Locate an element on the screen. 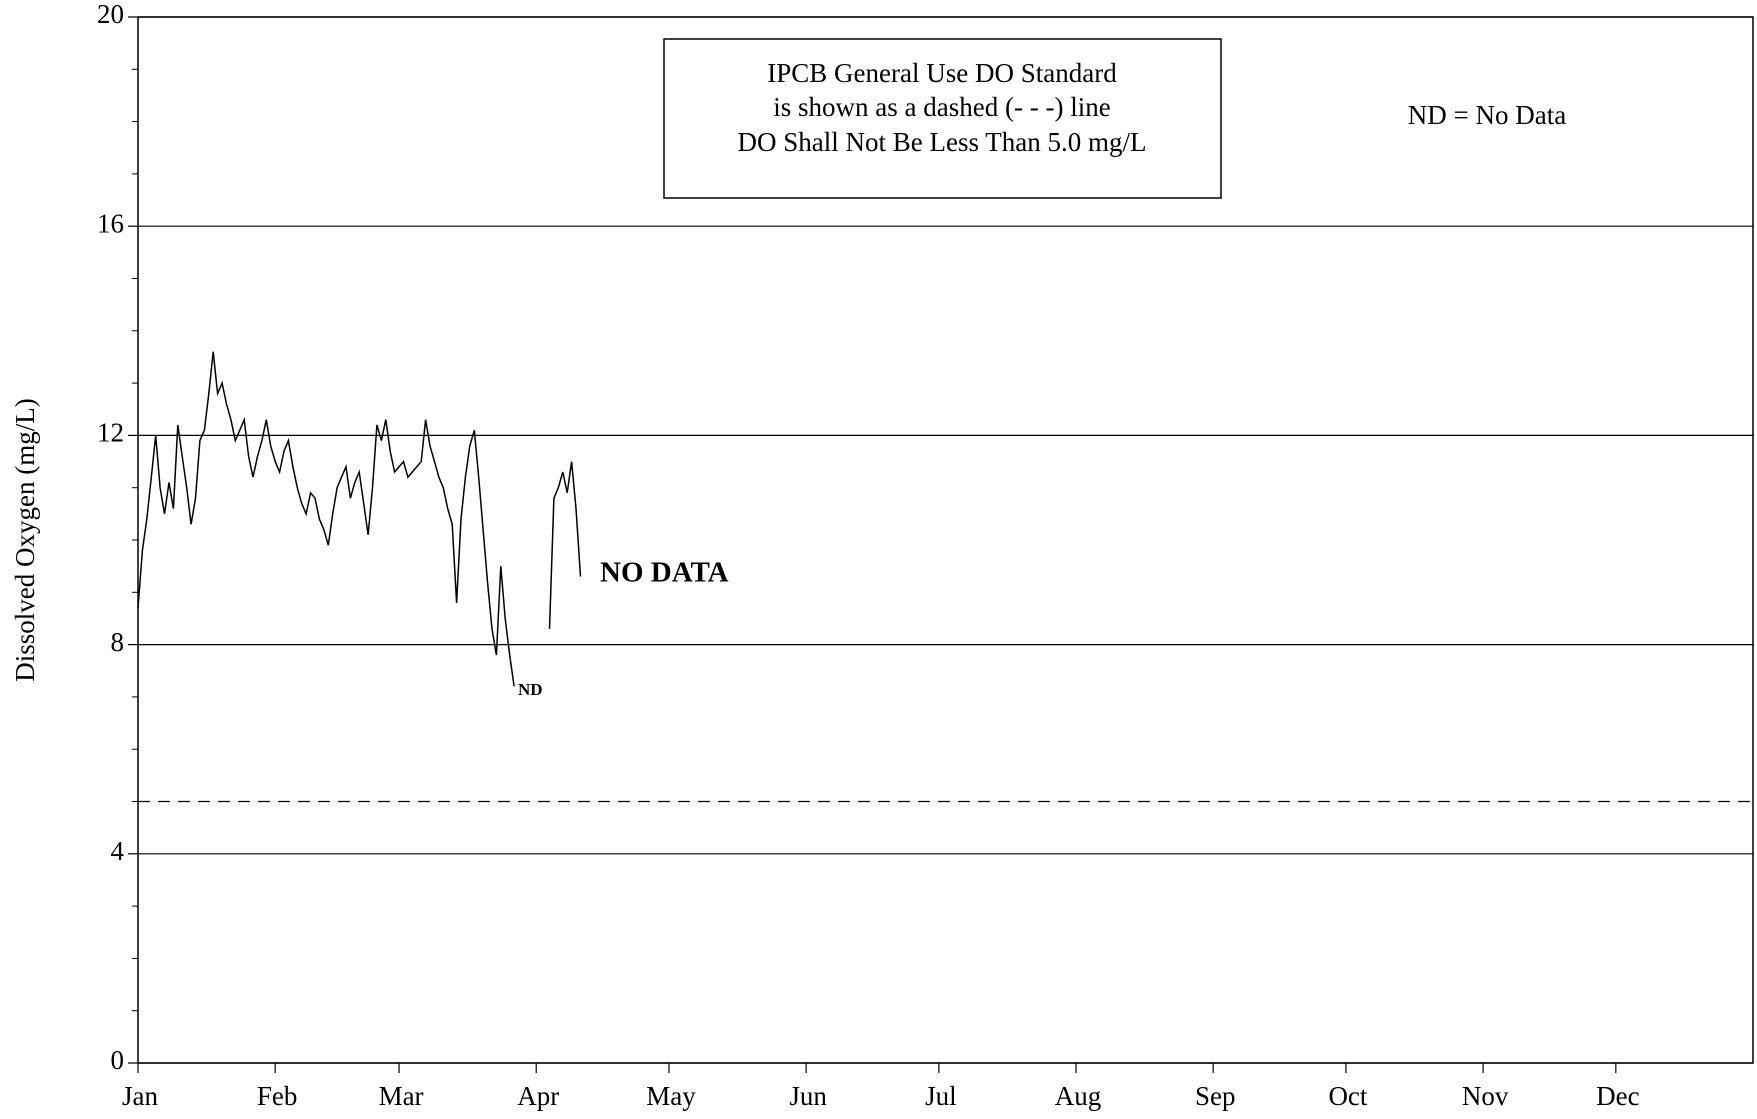 The width and height of the screenshot is (1757, 1119). annotation-box is located at coordinates (942, 118).